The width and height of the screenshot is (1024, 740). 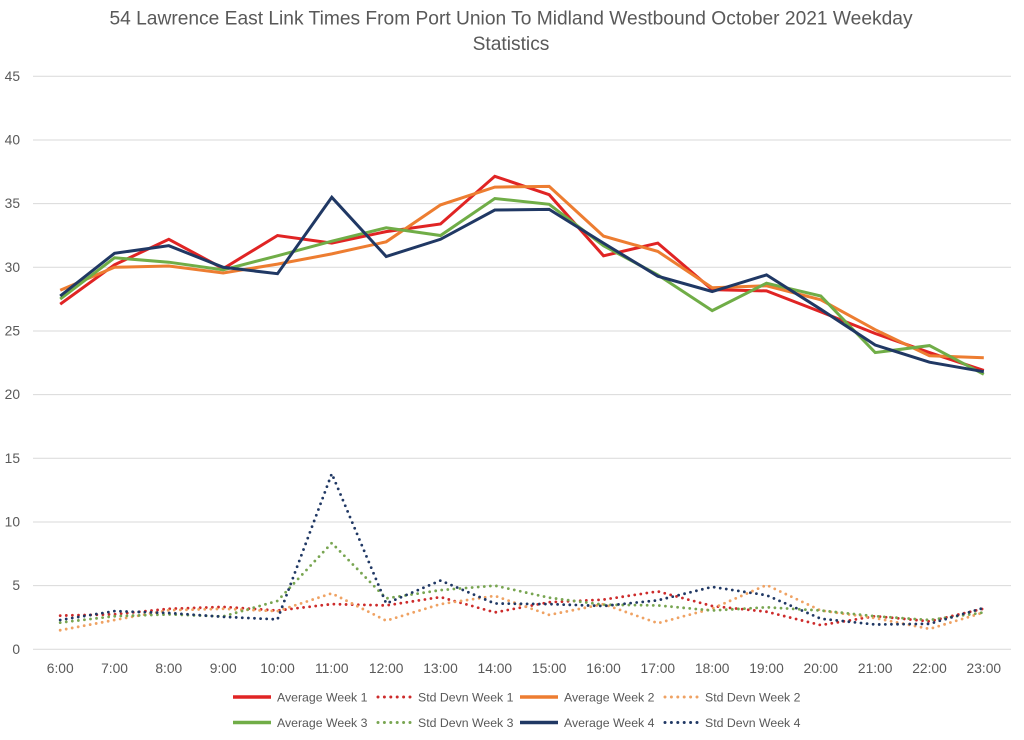 What do you see at coordinates (984, 668) in the screenshot?
I see `svg-text: 23:00` at bounding box center [984, 668].